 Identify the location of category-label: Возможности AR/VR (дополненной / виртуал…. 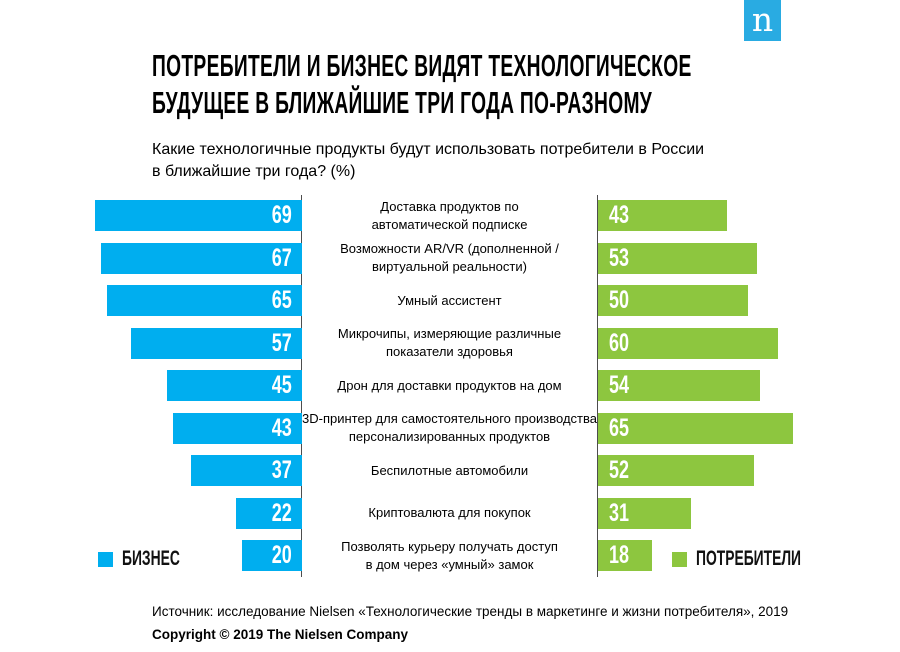
(449, 257).